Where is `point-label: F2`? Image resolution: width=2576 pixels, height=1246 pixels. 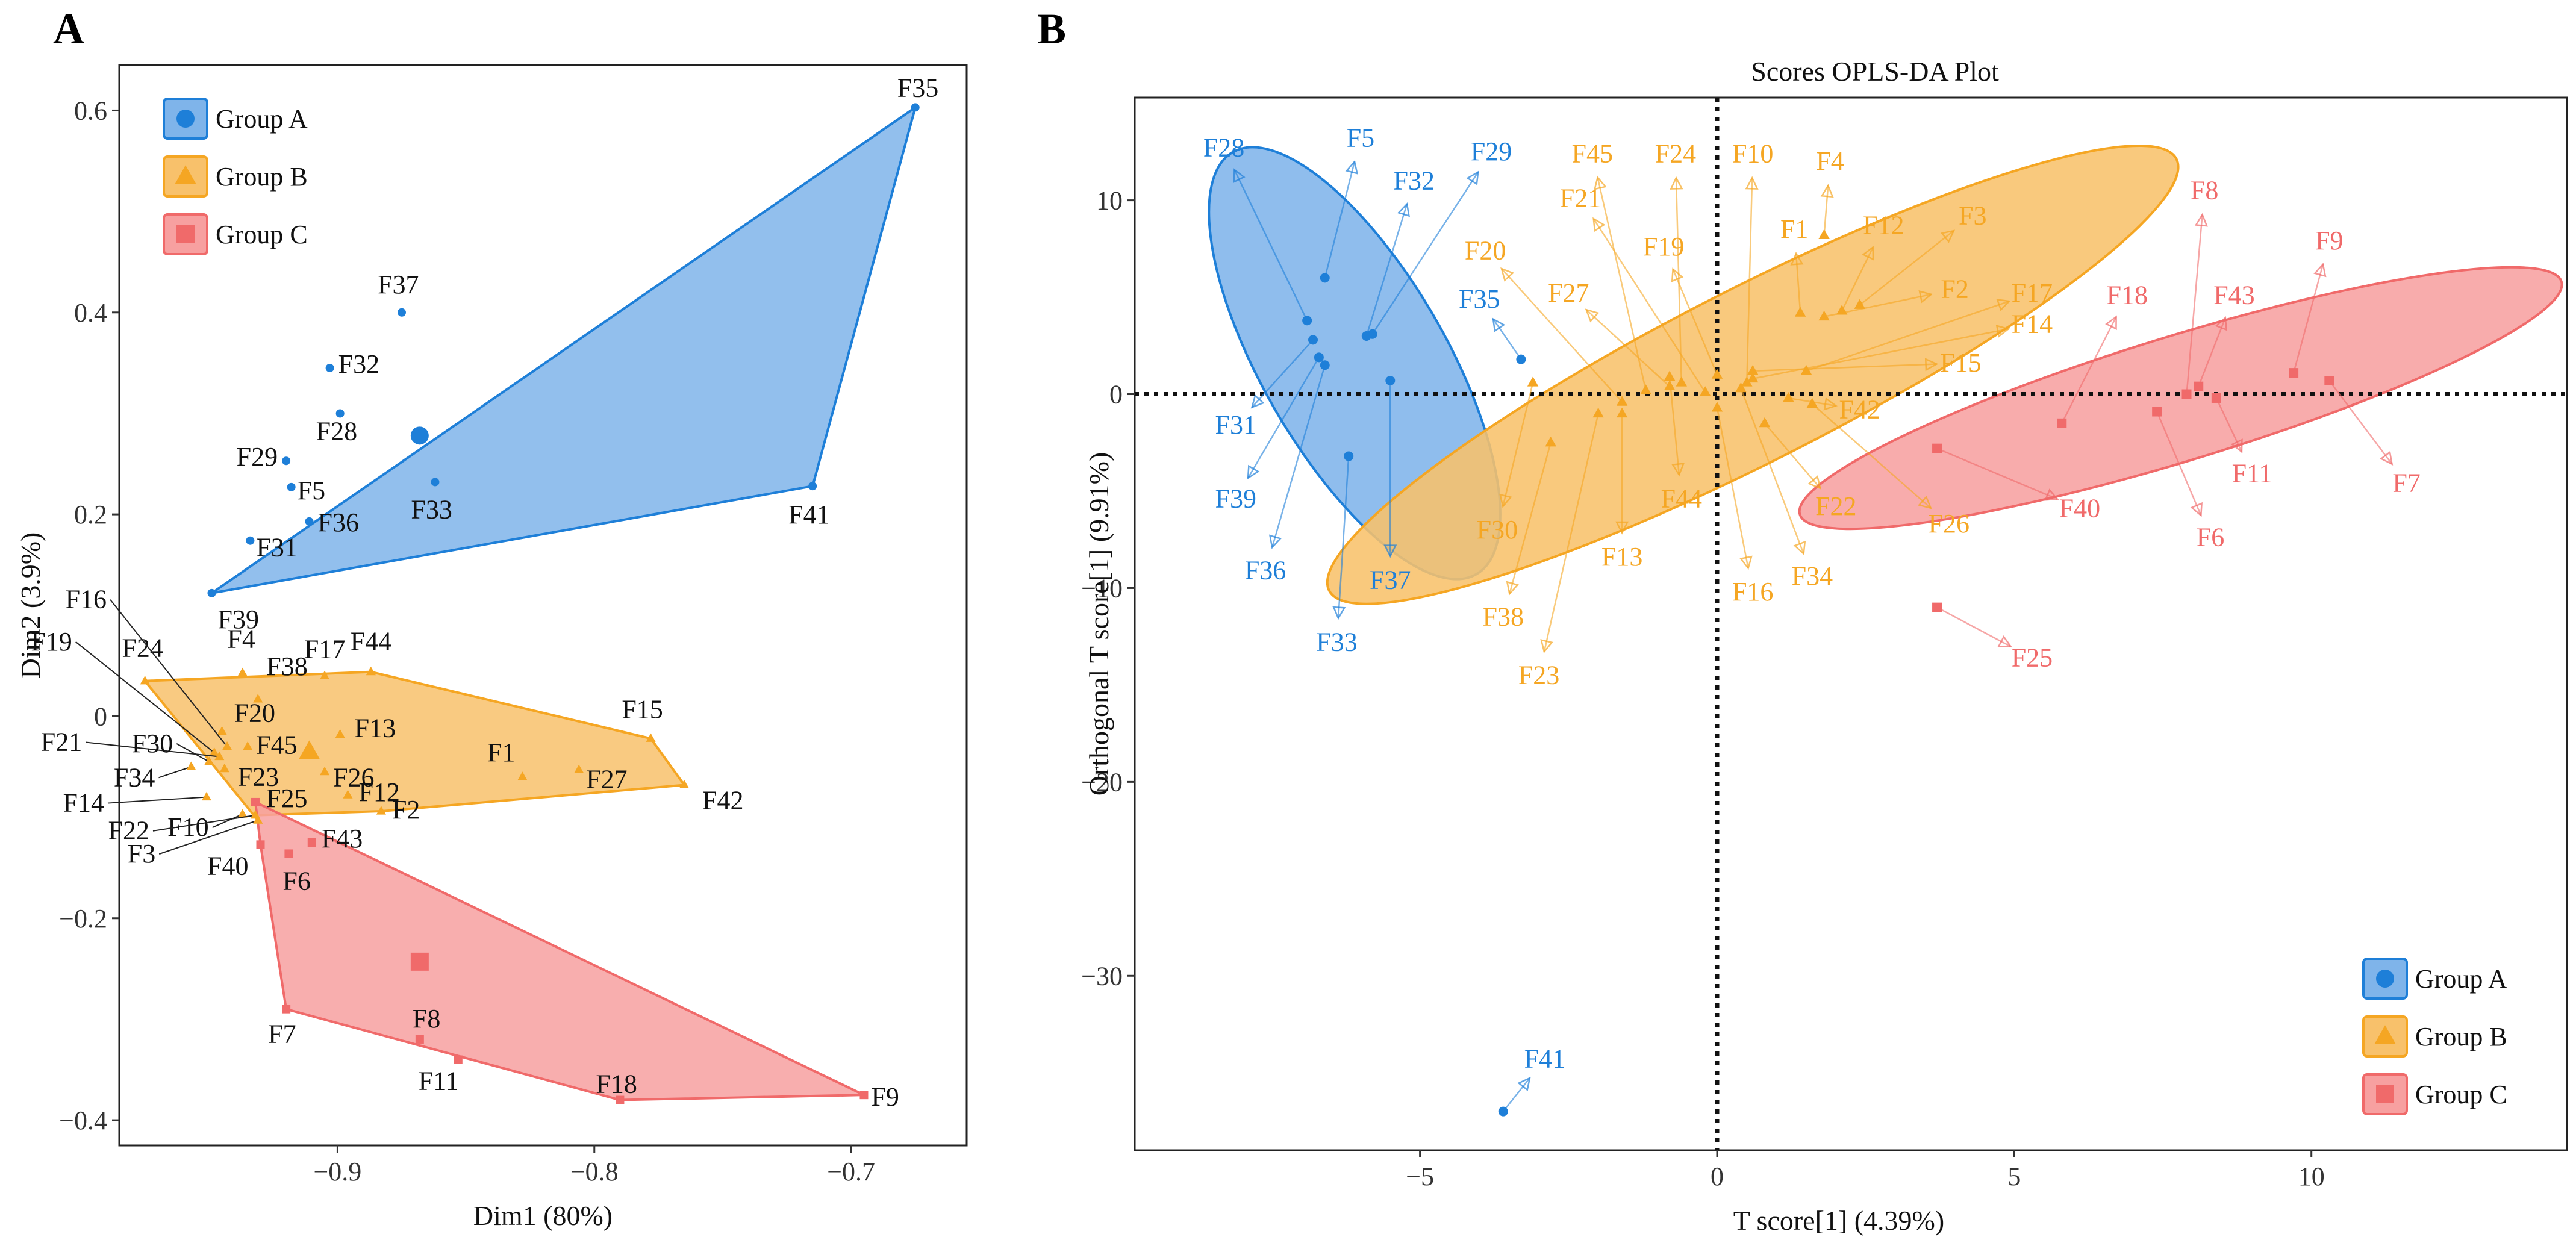
point-label: F2 is located at coordinates (406, 809).